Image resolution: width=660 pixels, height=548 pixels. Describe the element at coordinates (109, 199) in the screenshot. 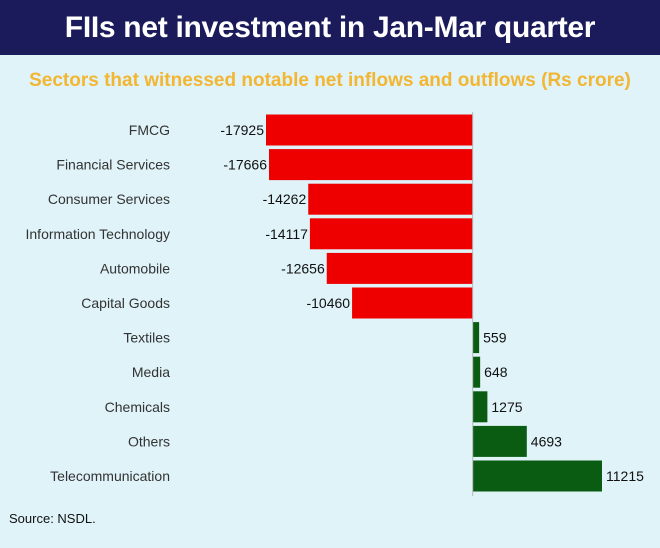

I see `category-label-consumer-services: Consumer Services` at that location.